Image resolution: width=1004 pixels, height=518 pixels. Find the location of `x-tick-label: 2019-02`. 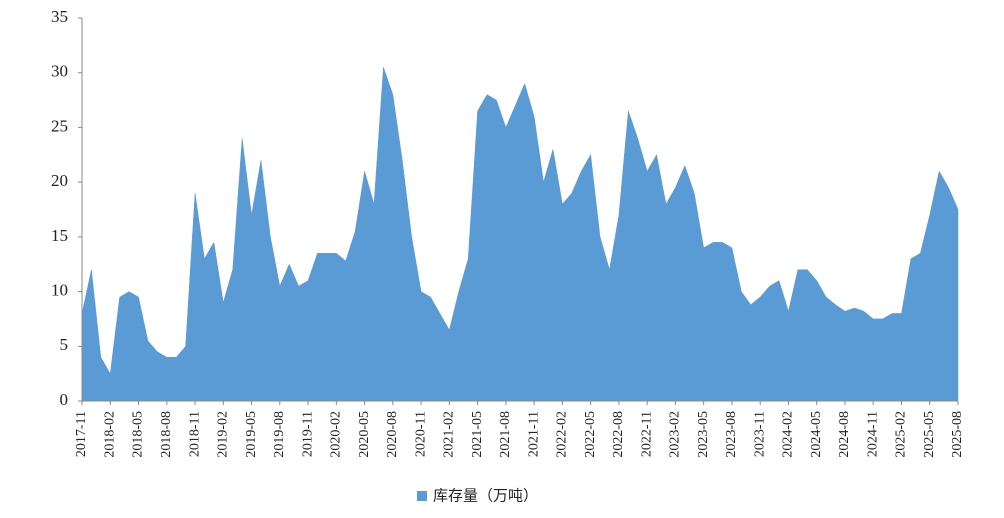

x-tick-label: 2019-02 is located at coordinates (223, 434).